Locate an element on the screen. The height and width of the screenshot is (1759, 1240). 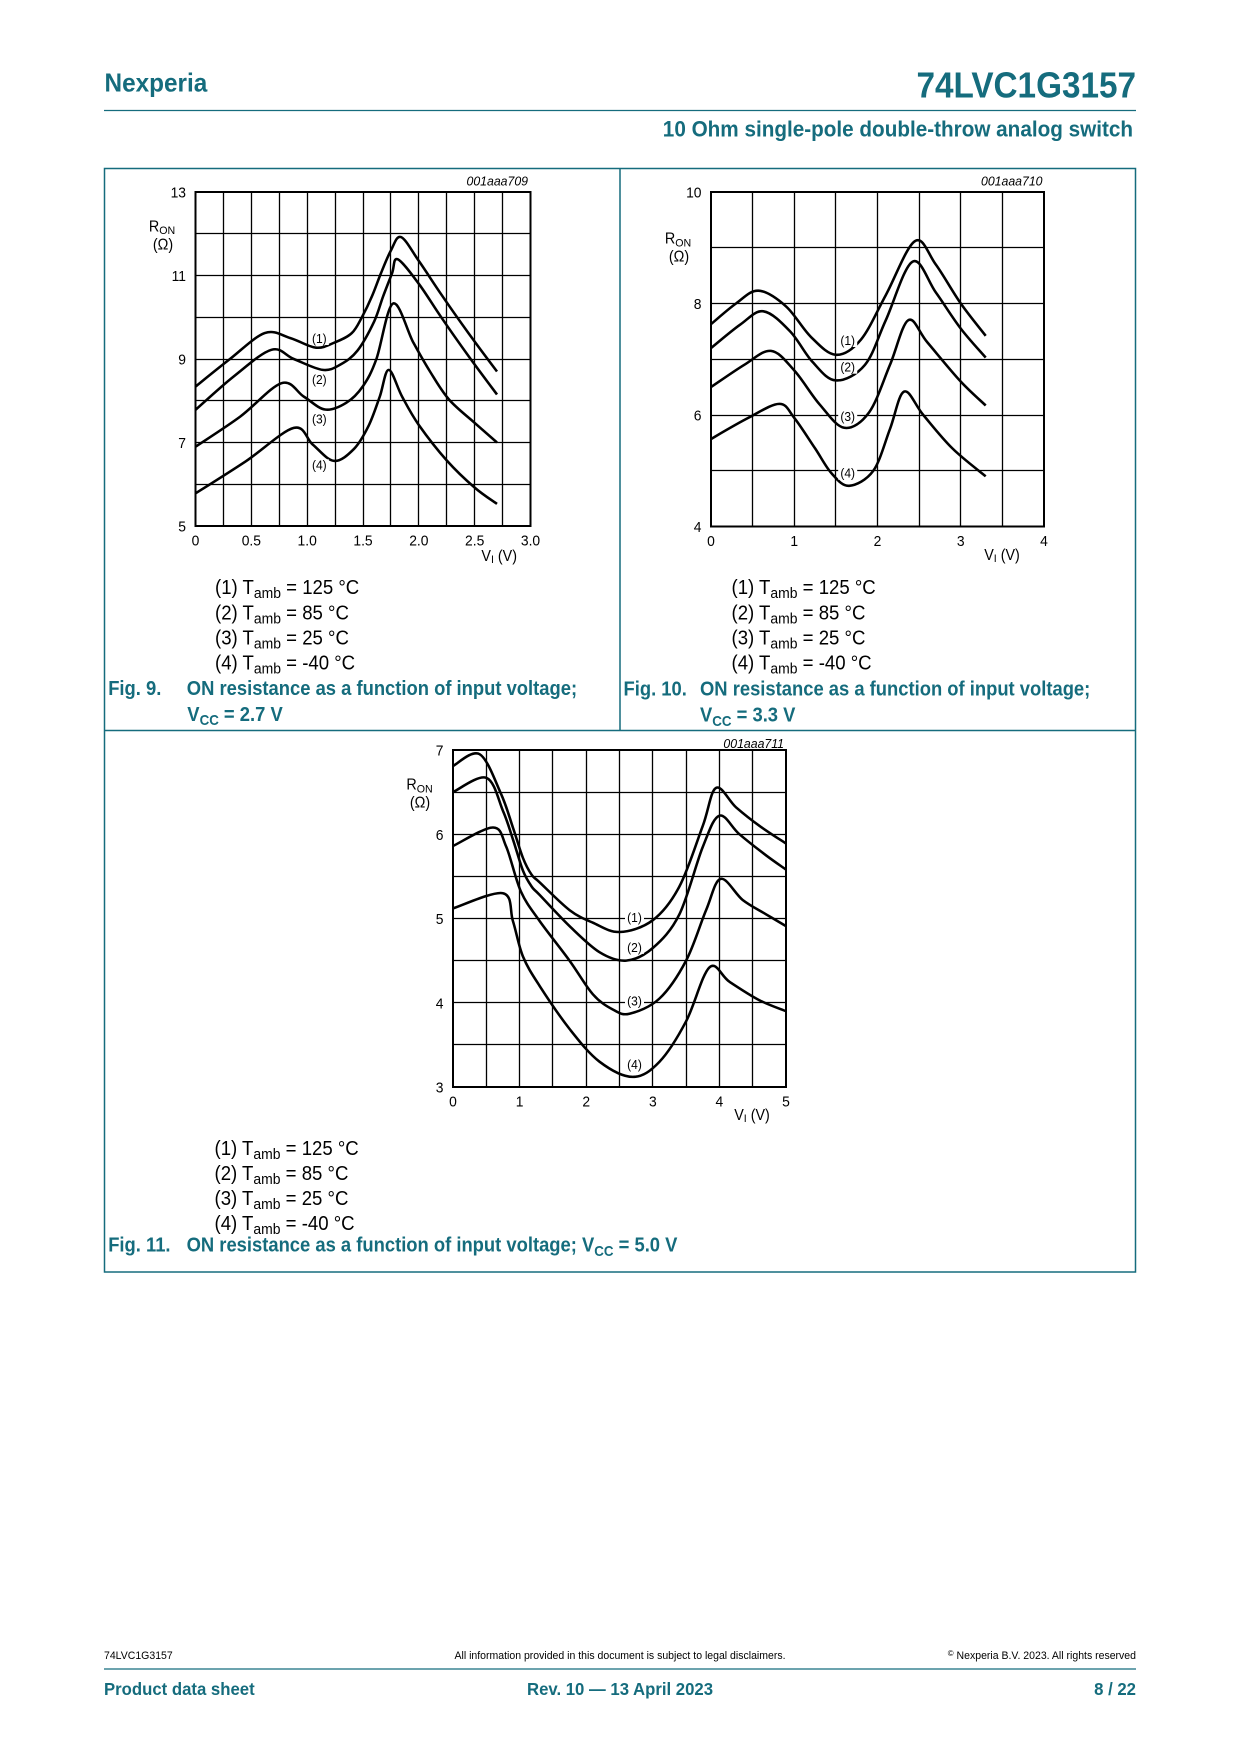
svg-text: Rev. 10 — 13 April 2023 is located at coordinates (620, 1688).